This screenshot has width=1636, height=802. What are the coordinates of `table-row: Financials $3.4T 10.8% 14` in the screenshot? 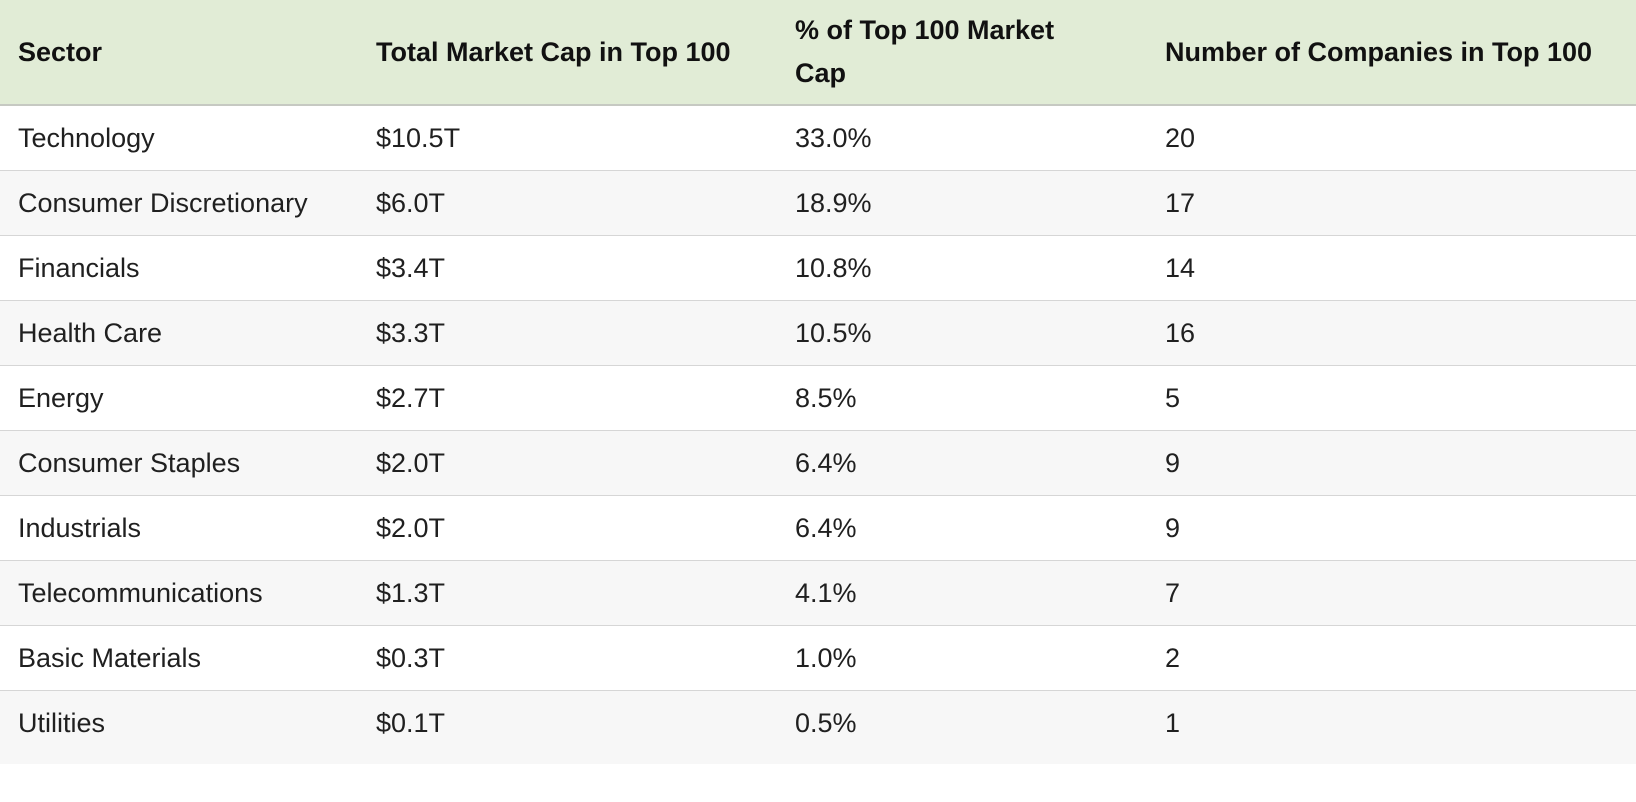 It's located at (818, 268).